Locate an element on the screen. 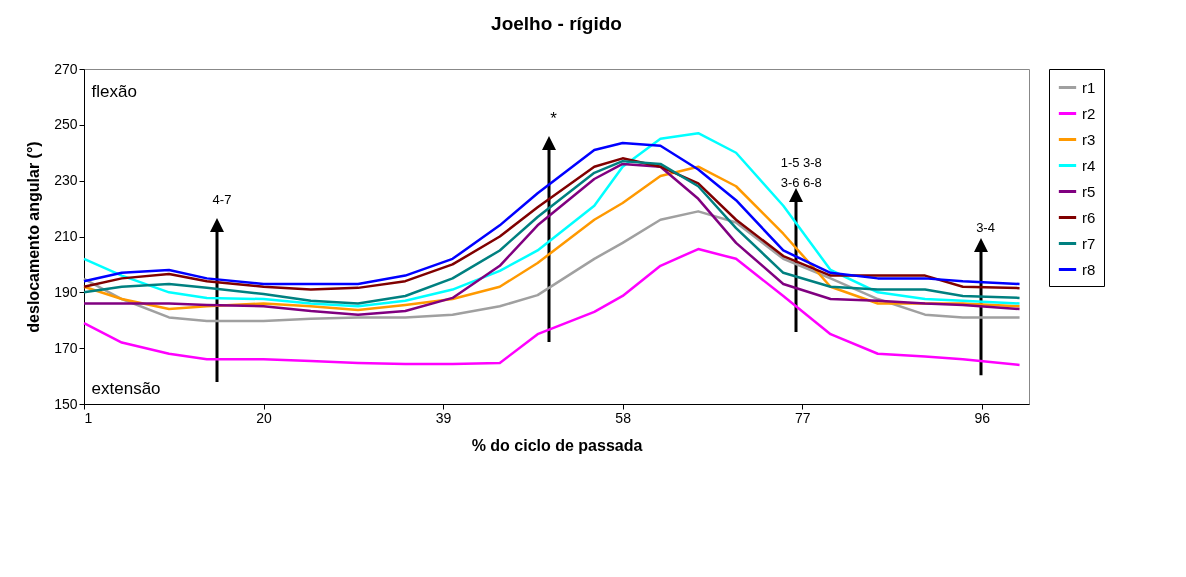  annotation: 1-5 3-8 3-6 6-8 is located at coordinates (801, 172).